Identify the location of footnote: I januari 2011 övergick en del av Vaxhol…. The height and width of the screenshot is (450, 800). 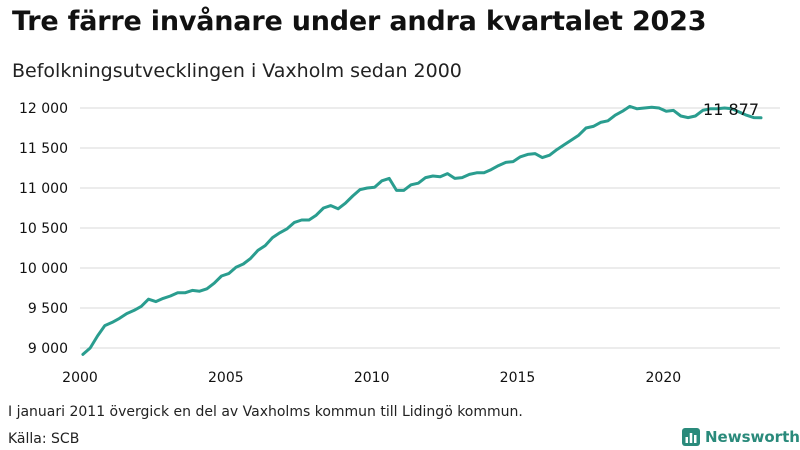
(265, 412).